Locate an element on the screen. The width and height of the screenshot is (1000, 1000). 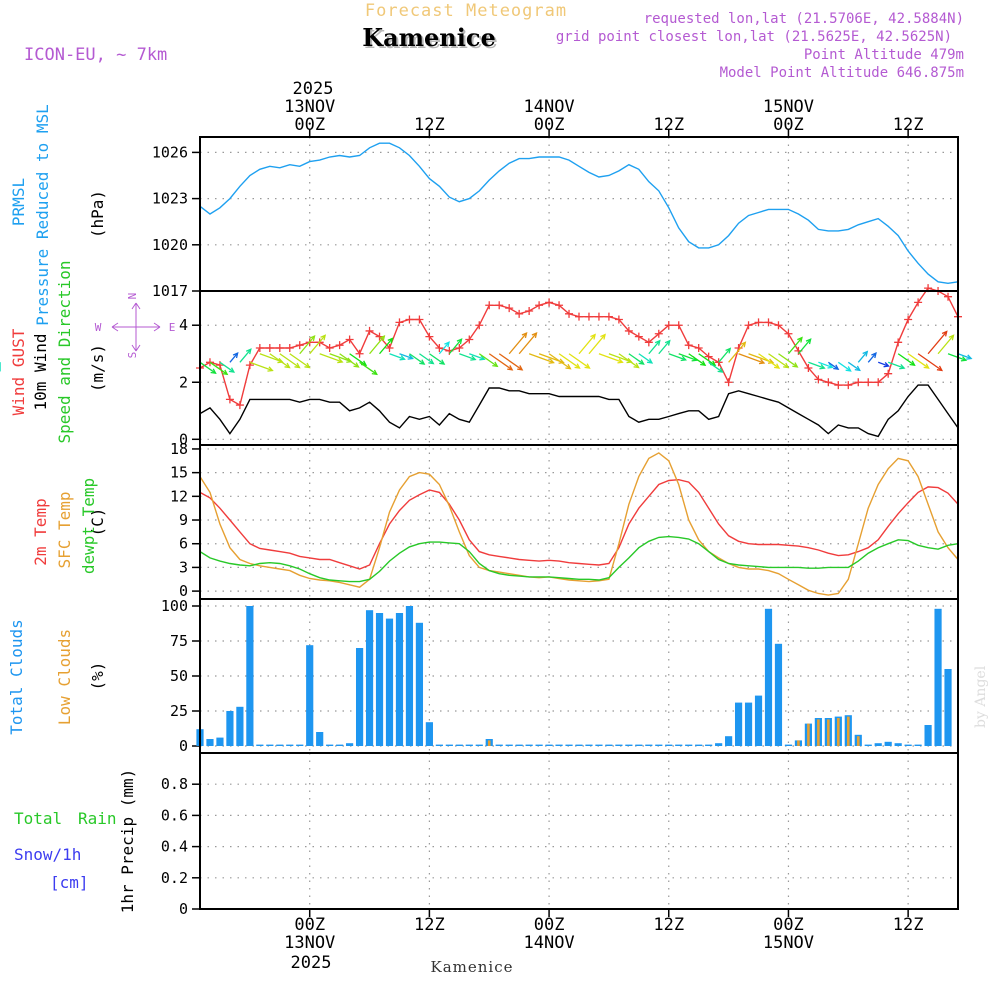
pressure-panel: 1017 1020 1023 1026 is located at coordinates (555, 218).